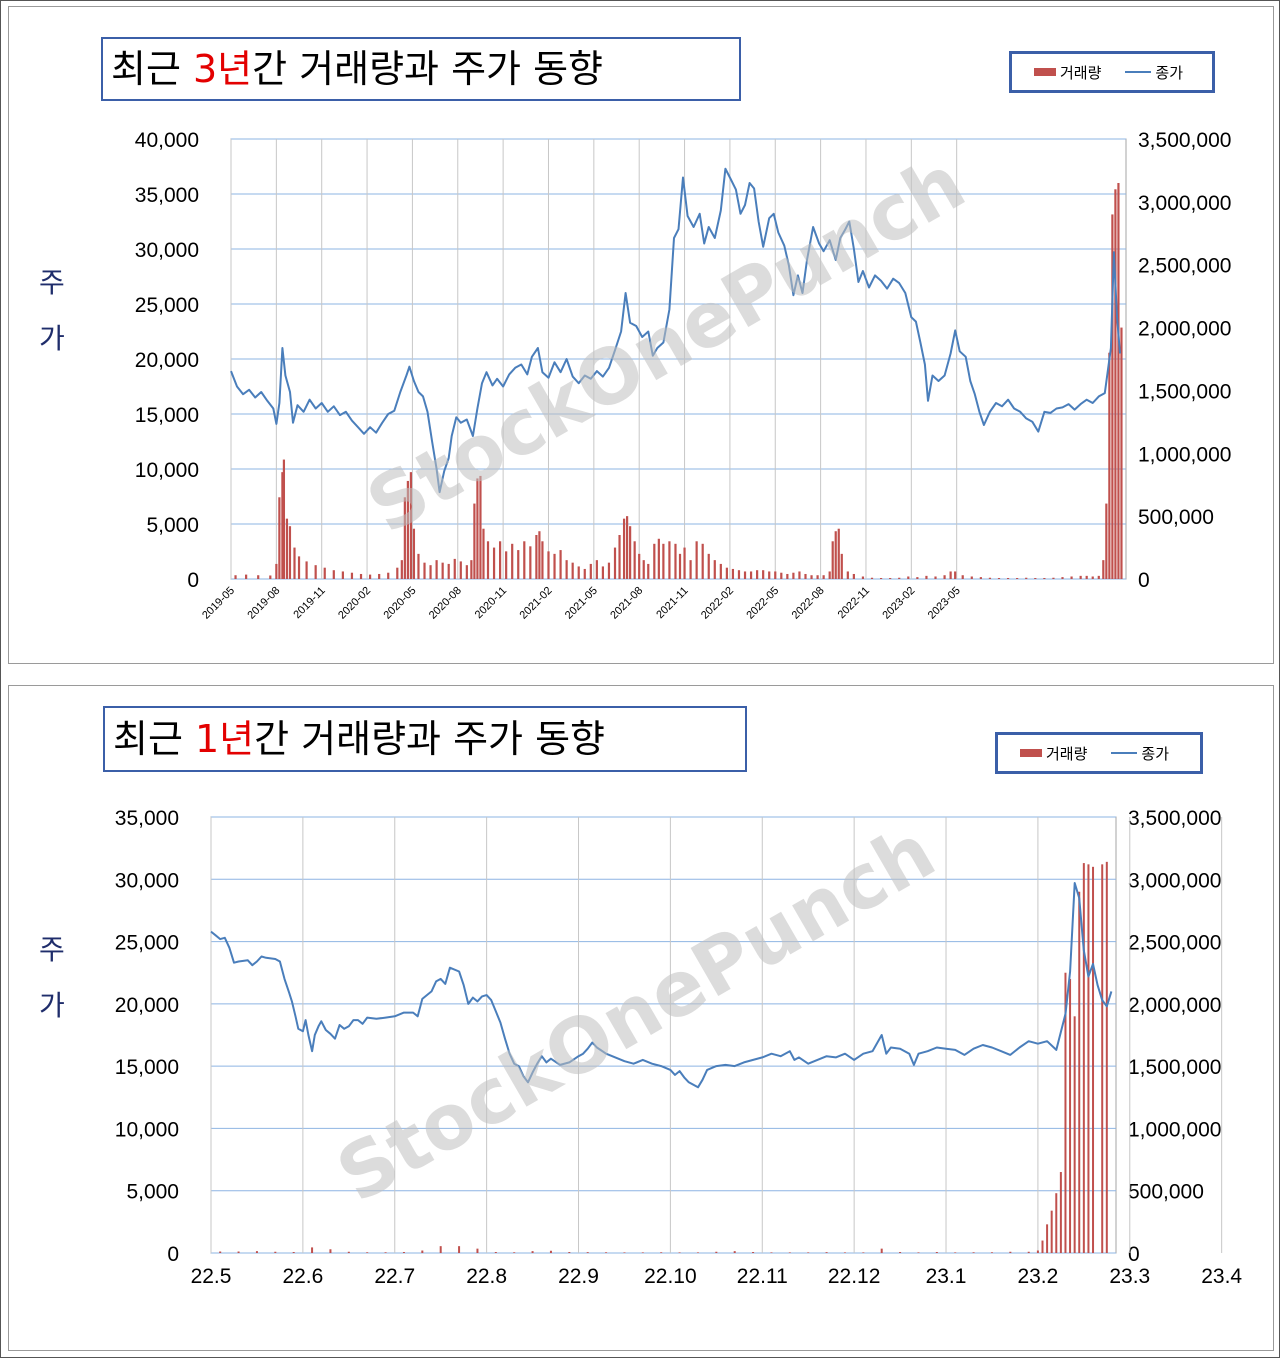 The width and height of the screenshot is (1280, 1358). What do you see at coordinates (1184, 203) in the screenshot?
I see `y-right-tick-label: 3,000,000` at bounding box center [1184, 203].